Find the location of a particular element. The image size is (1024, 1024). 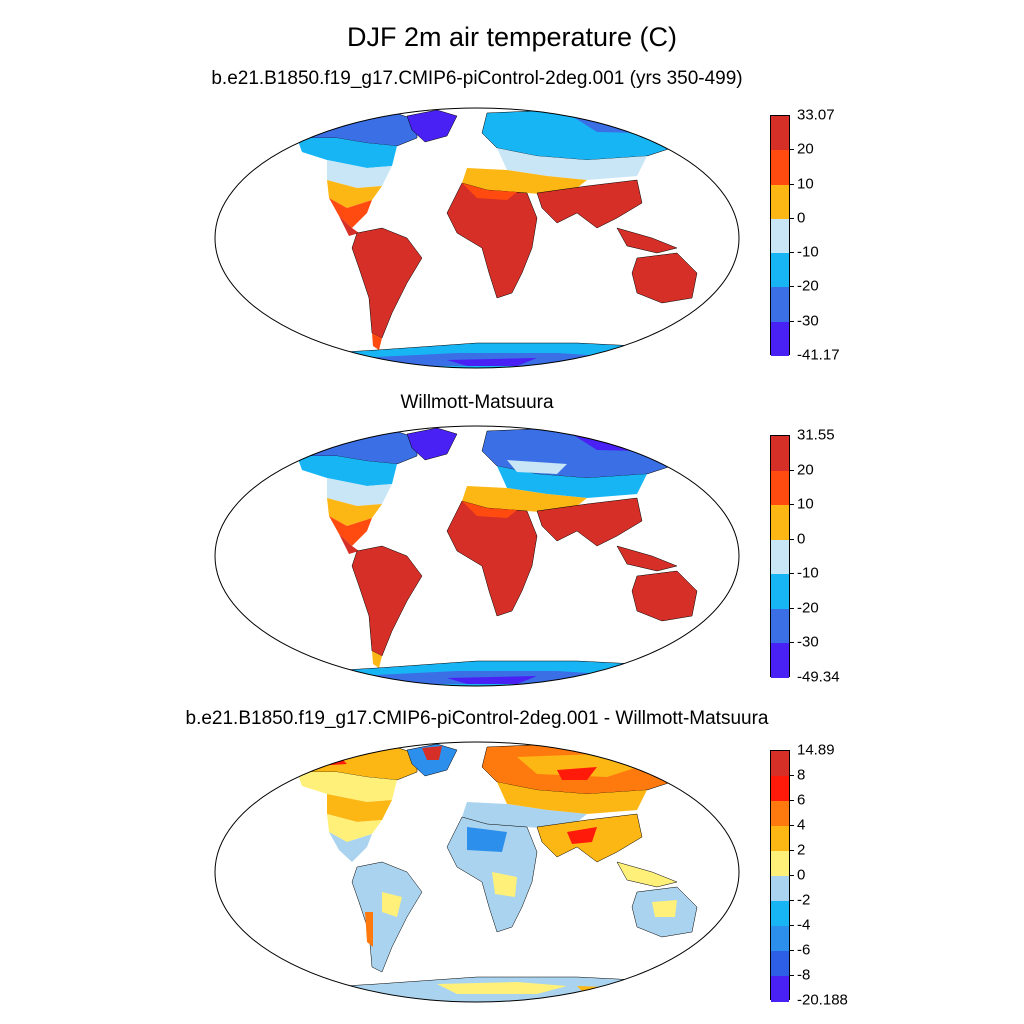

colorbar-3-box is located at coordinates (780, 876).